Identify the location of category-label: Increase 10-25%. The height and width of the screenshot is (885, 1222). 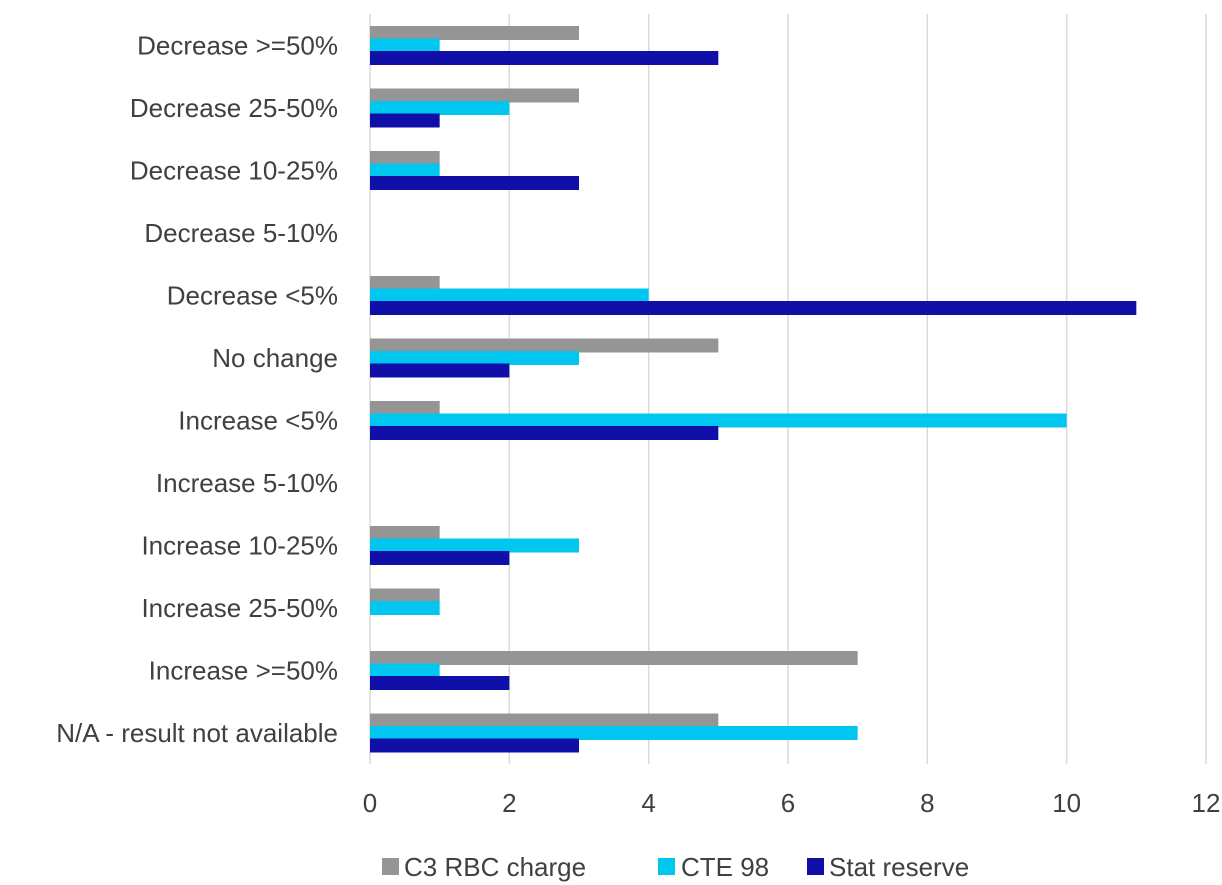
(239, 545).